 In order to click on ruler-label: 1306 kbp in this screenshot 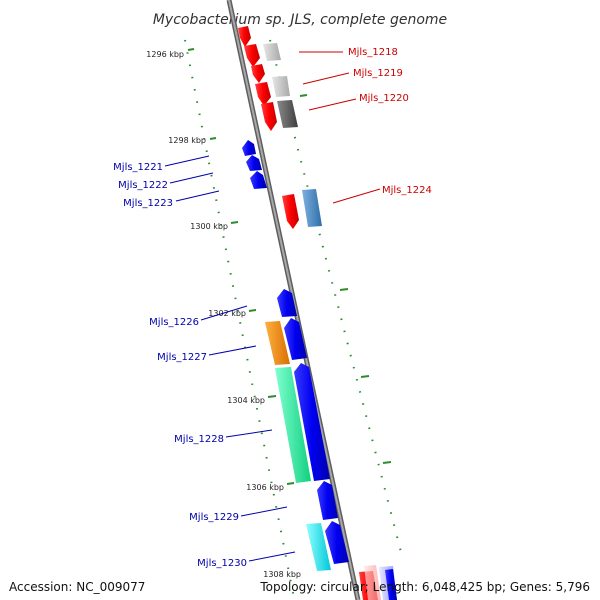, I will do `click(265, 487)`.